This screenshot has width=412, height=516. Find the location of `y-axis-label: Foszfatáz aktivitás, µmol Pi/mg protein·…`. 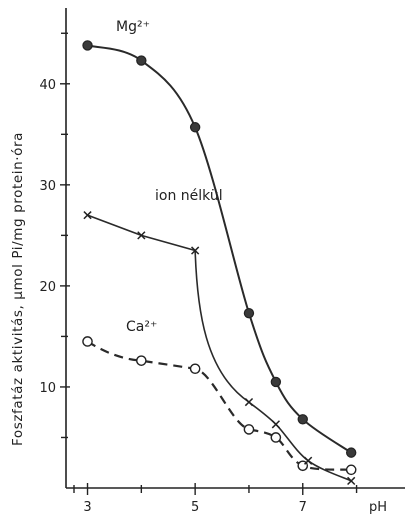

y-axis-label: Foszfatáz aktivitás, µmol Pi/mg protein·… is located at coordinates (18, 289).